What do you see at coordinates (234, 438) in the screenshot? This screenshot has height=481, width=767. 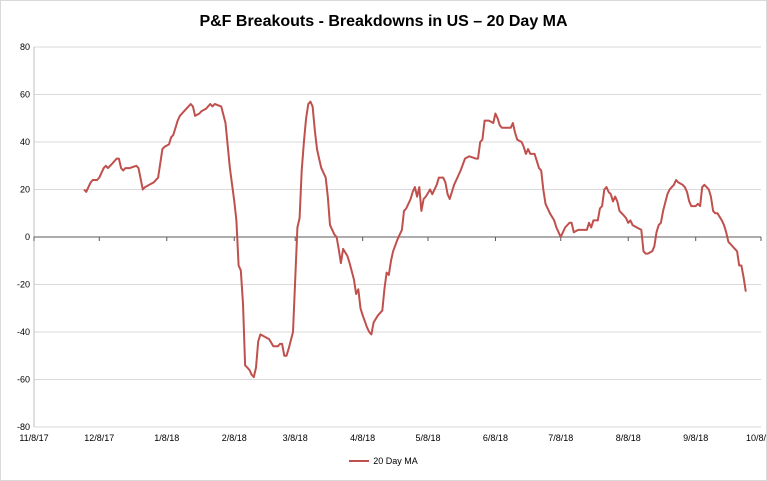 I see `x-tick-label: 2/8/18` at bounding box center [234, 438].